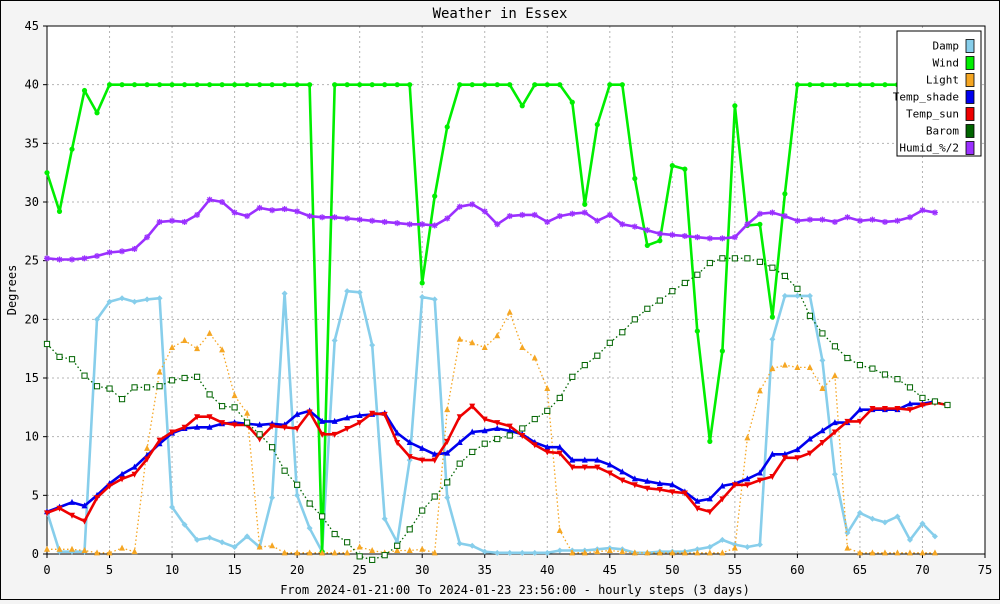 Image resolution: width=1000 pixels, height=604 pixels. I want to click on y-tick-label: 10, so click(32, 437).